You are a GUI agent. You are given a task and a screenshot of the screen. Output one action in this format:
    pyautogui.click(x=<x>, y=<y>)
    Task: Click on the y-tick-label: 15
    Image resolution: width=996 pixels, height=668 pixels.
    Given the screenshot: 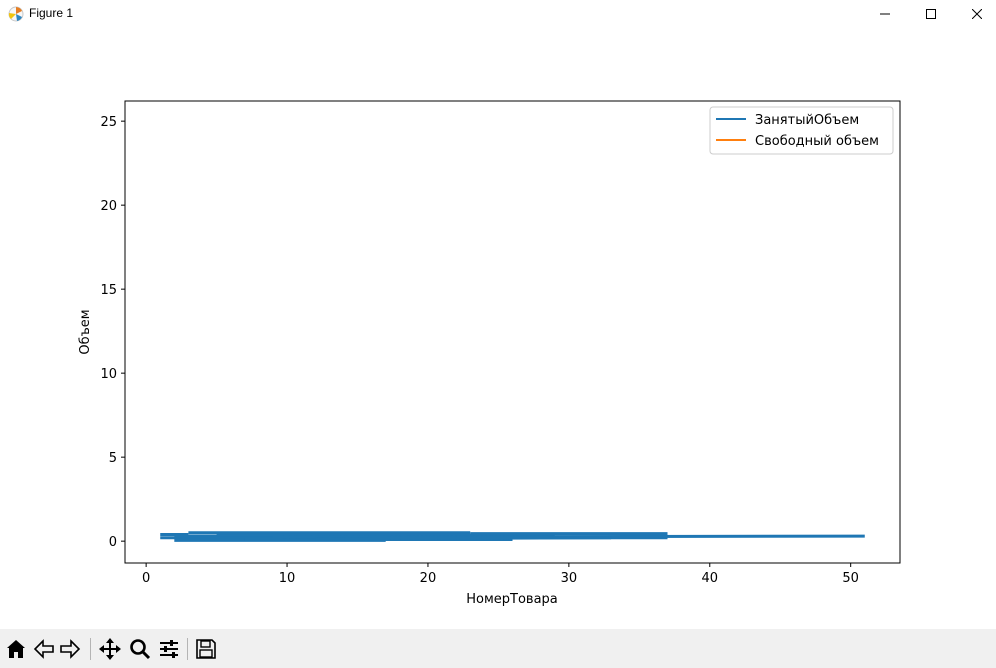 What is the action you would take?
    pyautogui.click(x=108, y=290)
    